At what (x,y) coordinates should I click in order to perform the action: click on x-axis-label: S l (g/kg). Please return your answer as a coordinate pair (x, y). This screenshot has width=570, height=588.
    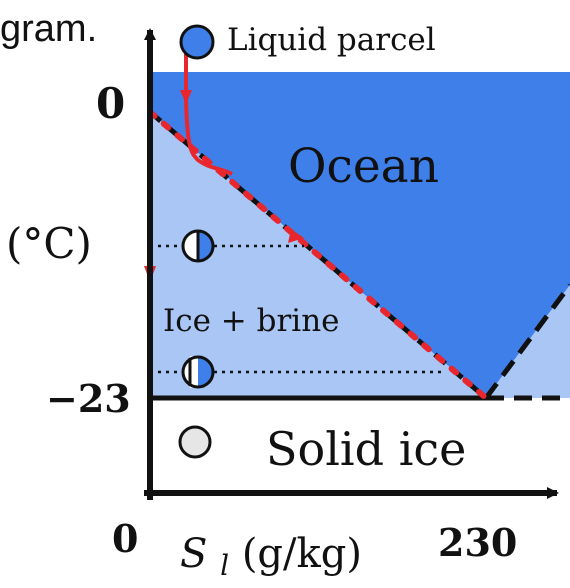
    Looking at the image, I should click on (271, 558).